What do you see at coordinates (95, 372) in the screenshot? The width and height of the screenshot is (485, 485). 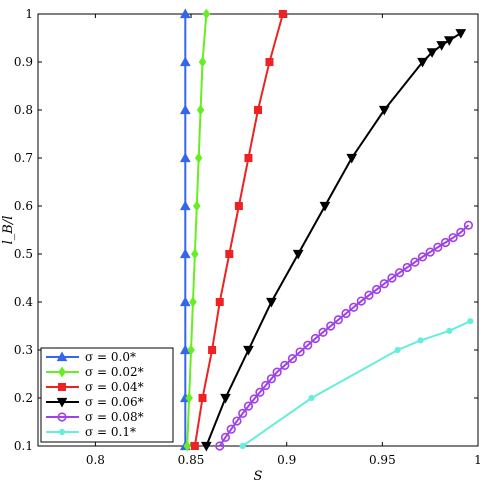 I see `legend-item: σ = 0.02*` at bounding box center [95, 372].